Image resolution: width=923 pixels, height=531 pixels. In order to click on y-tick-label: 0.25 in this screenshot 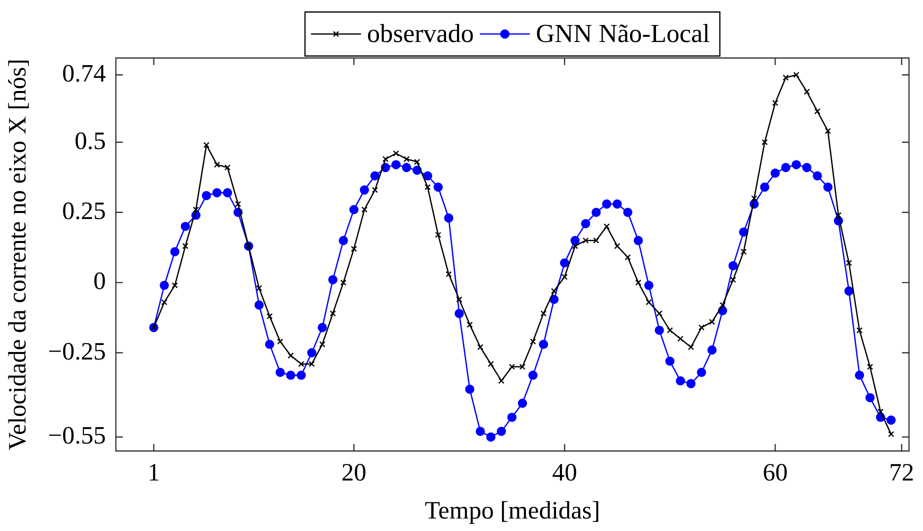, I will do `click(84, 211)`.